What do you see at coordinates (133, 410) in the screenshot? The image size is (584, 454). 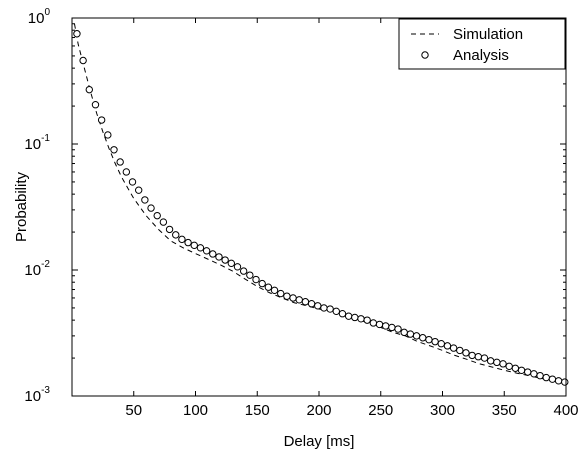 I see `x-tick-label: 50` at bounding box center [133, 410].